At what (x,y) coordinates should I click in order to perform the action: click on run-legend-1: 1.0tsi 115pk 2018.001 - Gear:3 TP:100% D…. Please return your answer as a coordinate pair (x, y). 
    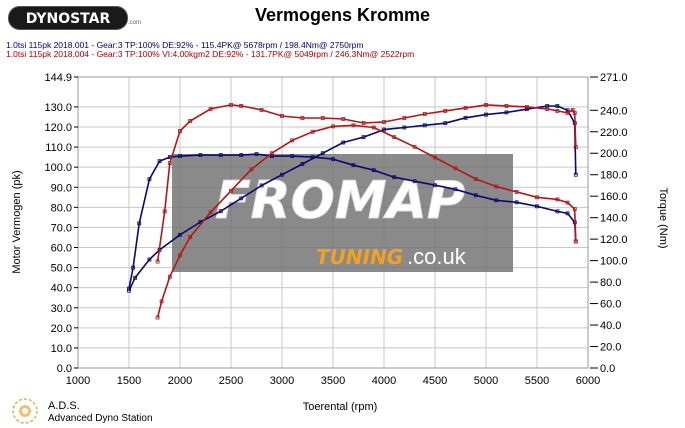
    Looking at the image, I should click on (185, 45).